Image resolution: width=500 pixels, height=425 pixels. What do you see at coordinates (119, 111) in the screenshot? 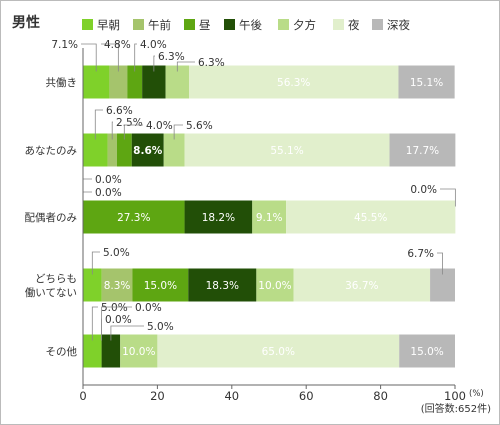
I see `callout-label-1-0: 6.6%` at bounding box center [119, 111].